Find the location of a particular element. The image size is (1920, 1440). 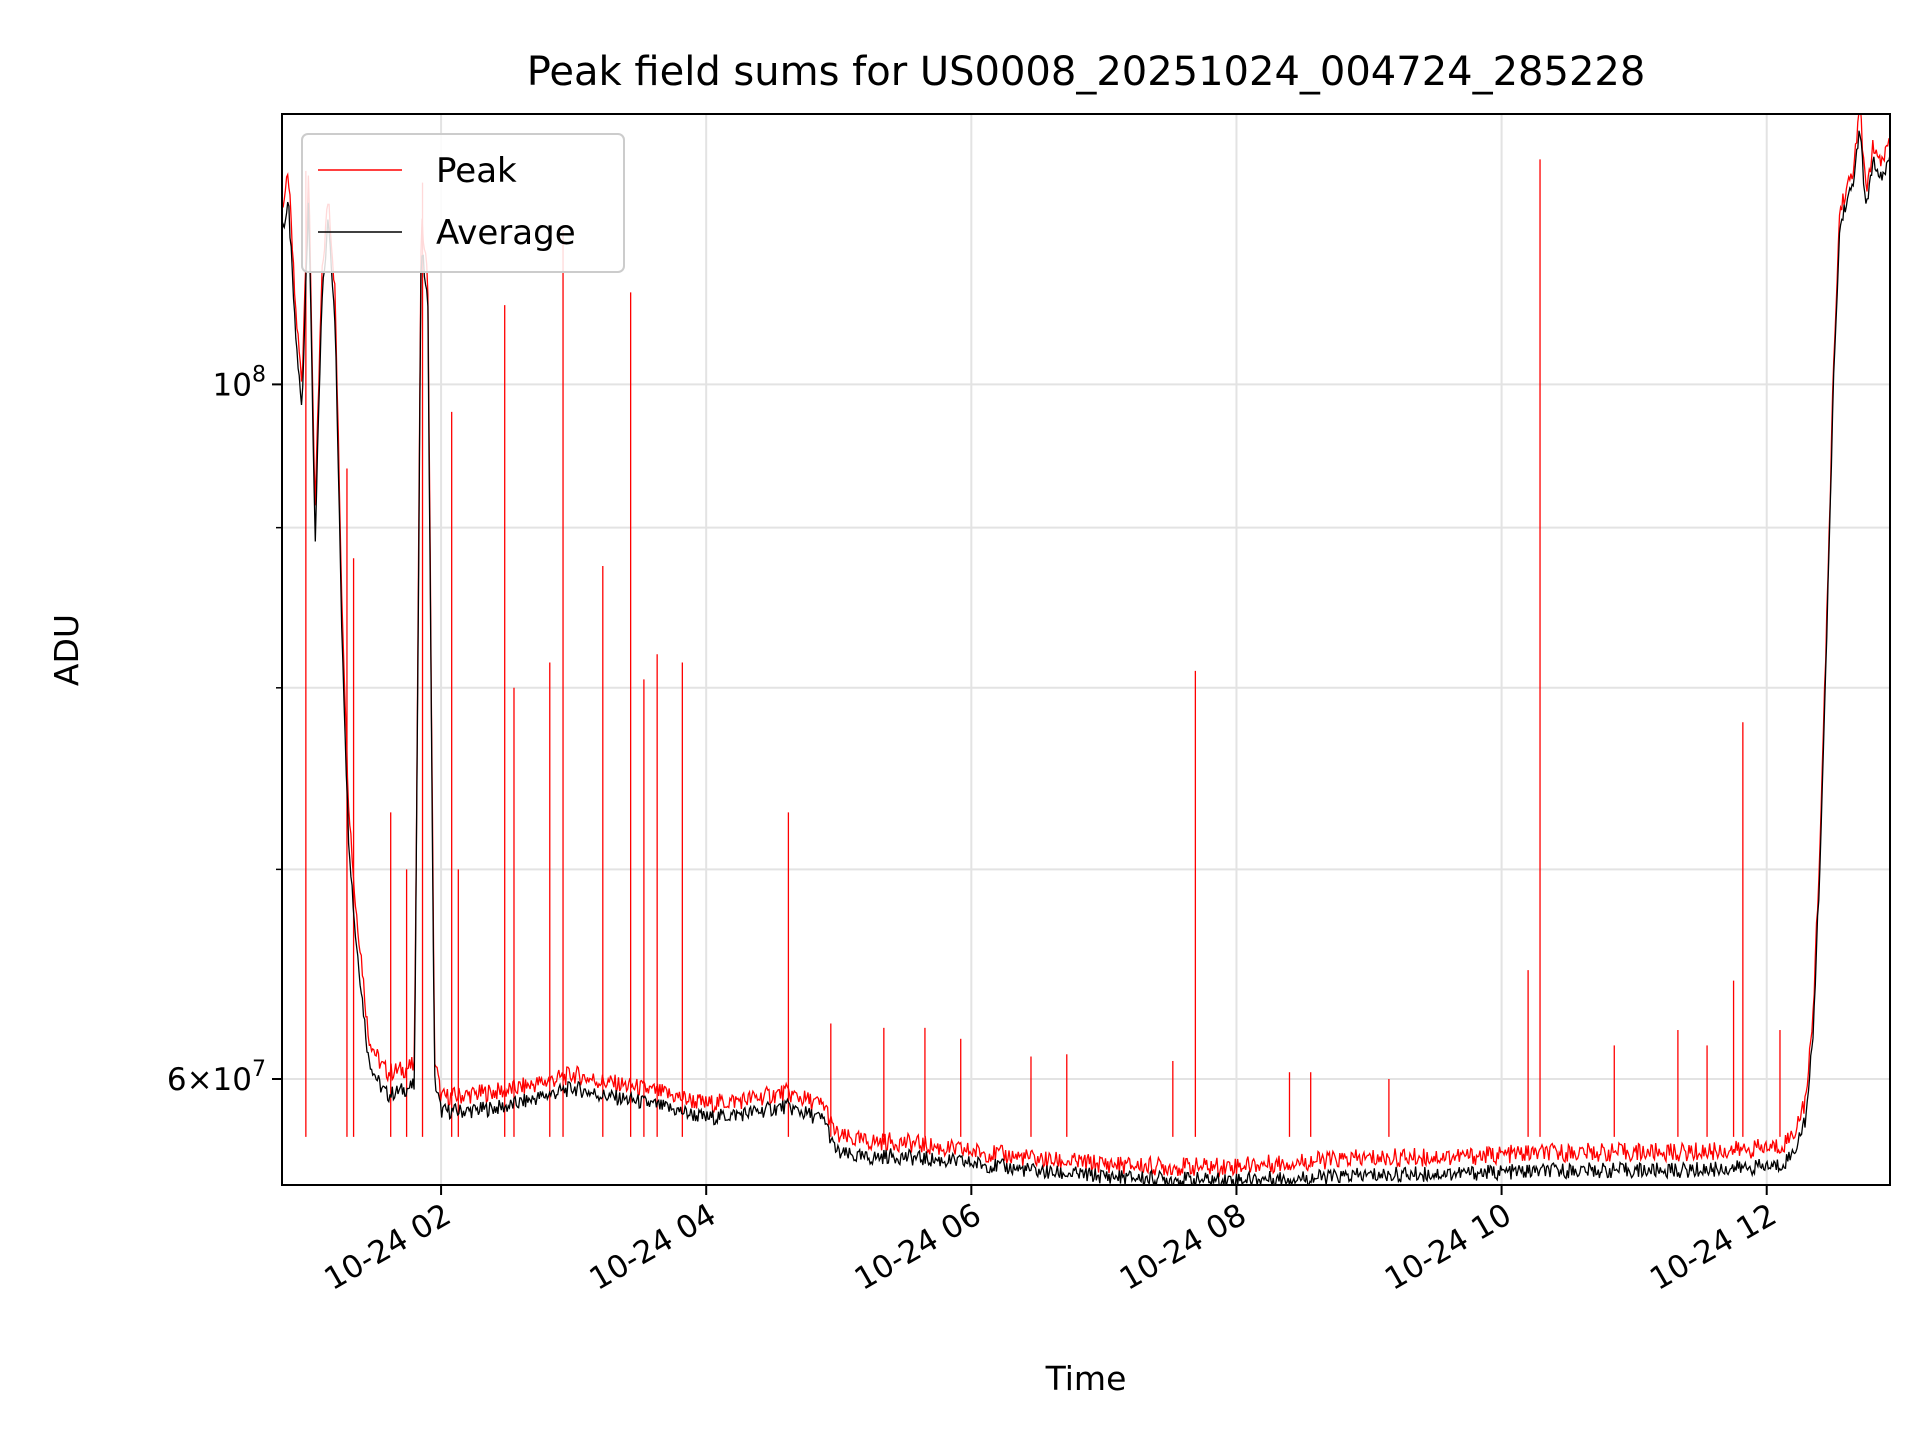

y-tick-label: 108 is located at coordinates (239, 382).